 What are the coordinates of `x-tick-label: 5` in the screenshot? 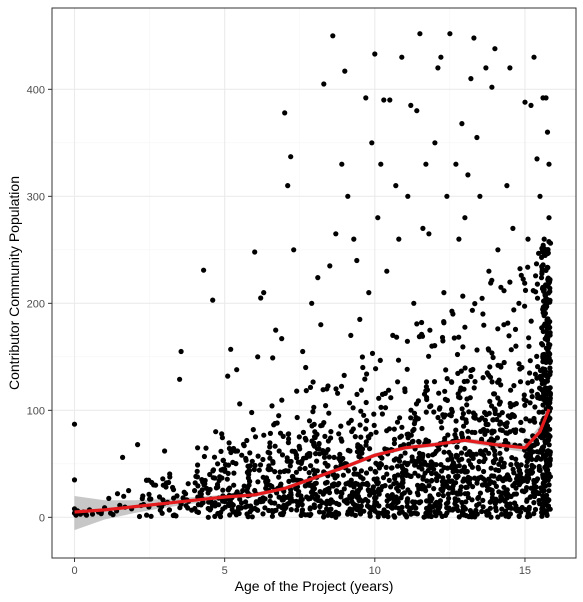 It's located at (225, 571).